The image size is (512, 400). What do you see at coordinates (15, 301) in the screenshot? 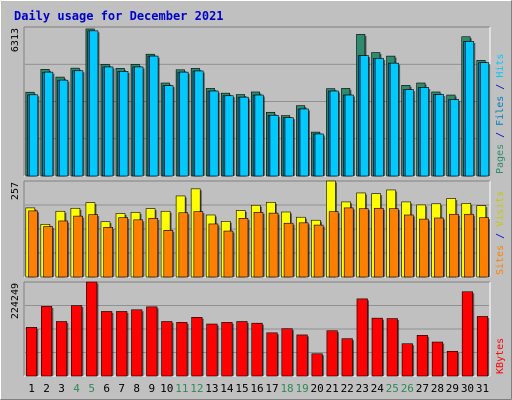
I see `kbytes-panel-max-label: 224249` at bounding box center [15, 301].